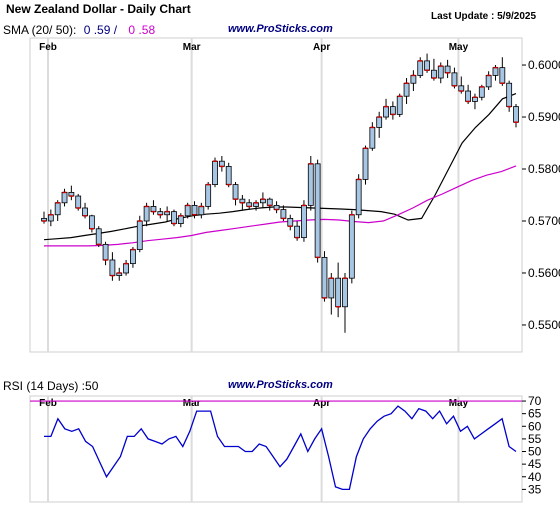 The image size is (560, 525). What do you see at coordinates (79, 30) in the screenshot?
I see `sma-legend: SMA (20/ 50): 0 .59 / 0 .58` at bounding box center [79, 30].